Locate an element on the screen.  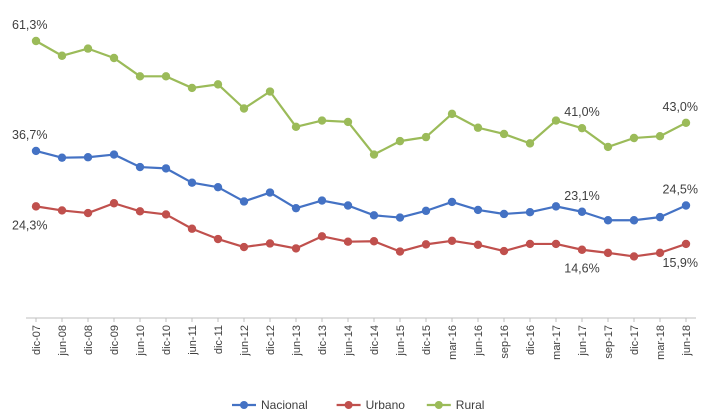
data-label-urbano: 24,3% is located at coordinates (29, 225).